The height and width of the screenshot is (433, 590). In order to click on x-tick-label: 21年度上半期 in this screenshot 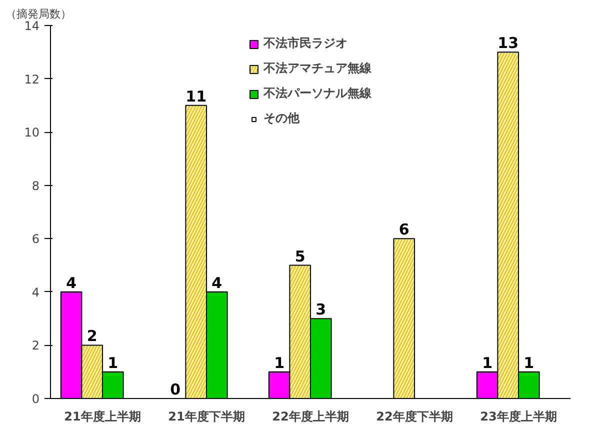, I will do `click(102, 417)`.